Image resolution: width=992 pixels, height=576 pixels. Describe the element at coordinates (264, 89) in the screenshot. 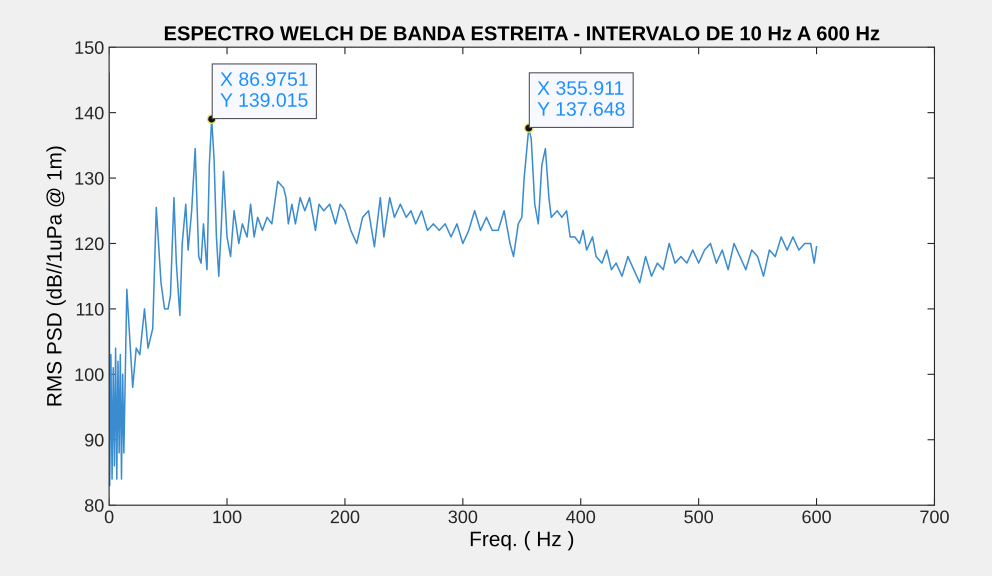

I see `annotation: X 86.9751 Y 139.015` at that location.